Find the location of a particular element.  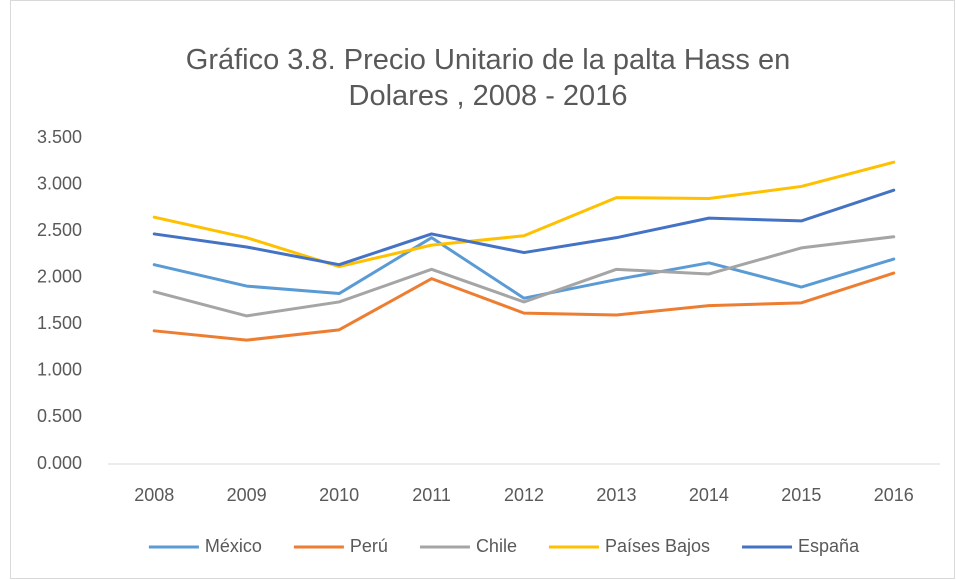

x-tick-label: 2010 is located at coordinates (339, 495).